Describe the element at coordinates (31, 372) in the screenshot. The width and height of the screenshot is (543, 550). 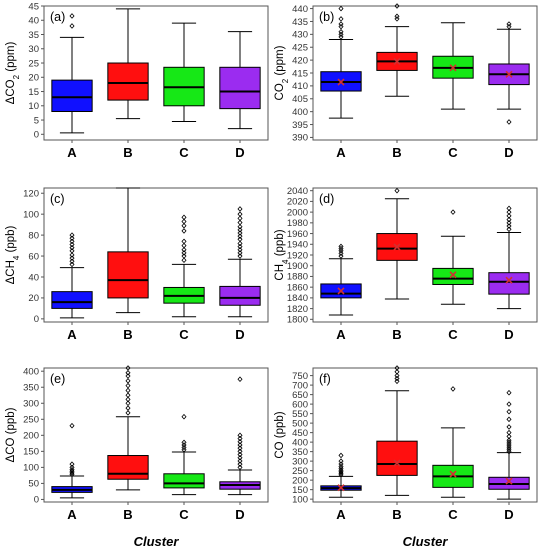
I see `y-tick-label: 400` at that location.